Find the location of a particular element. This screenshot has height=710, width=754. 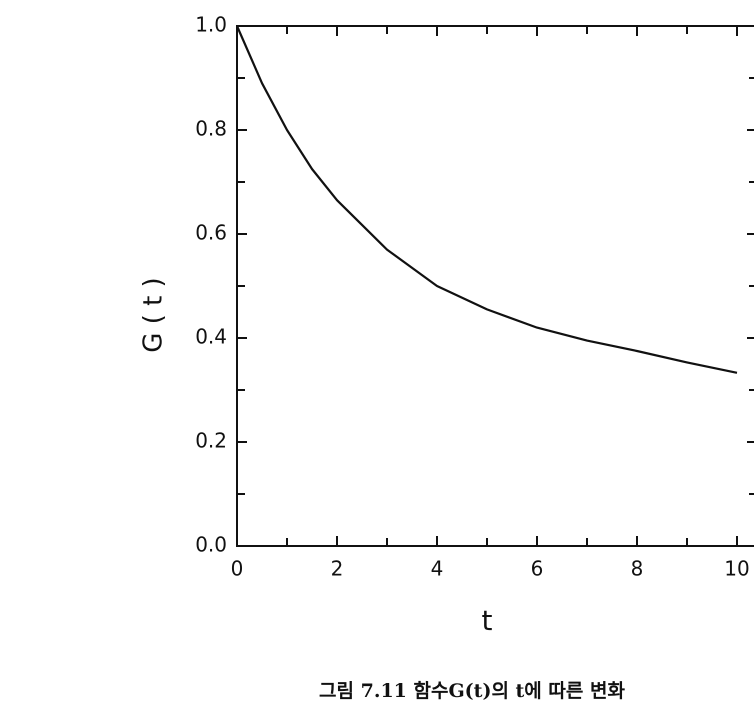

caption: 그림 7.11 함수G(t)의 t에 따른 변화 is located at coordinates (472, 691).